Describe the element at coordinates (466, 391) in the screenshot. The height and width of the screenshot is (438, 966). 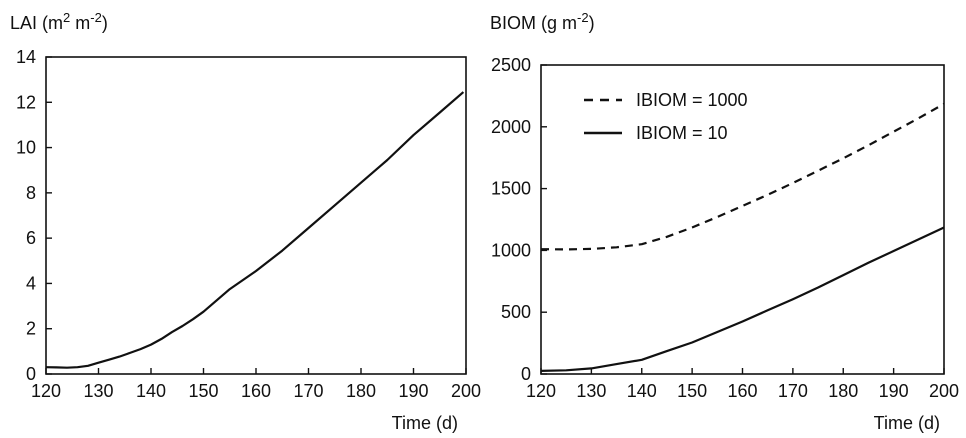
I see `lai-x-tick-label: 200` at that location.